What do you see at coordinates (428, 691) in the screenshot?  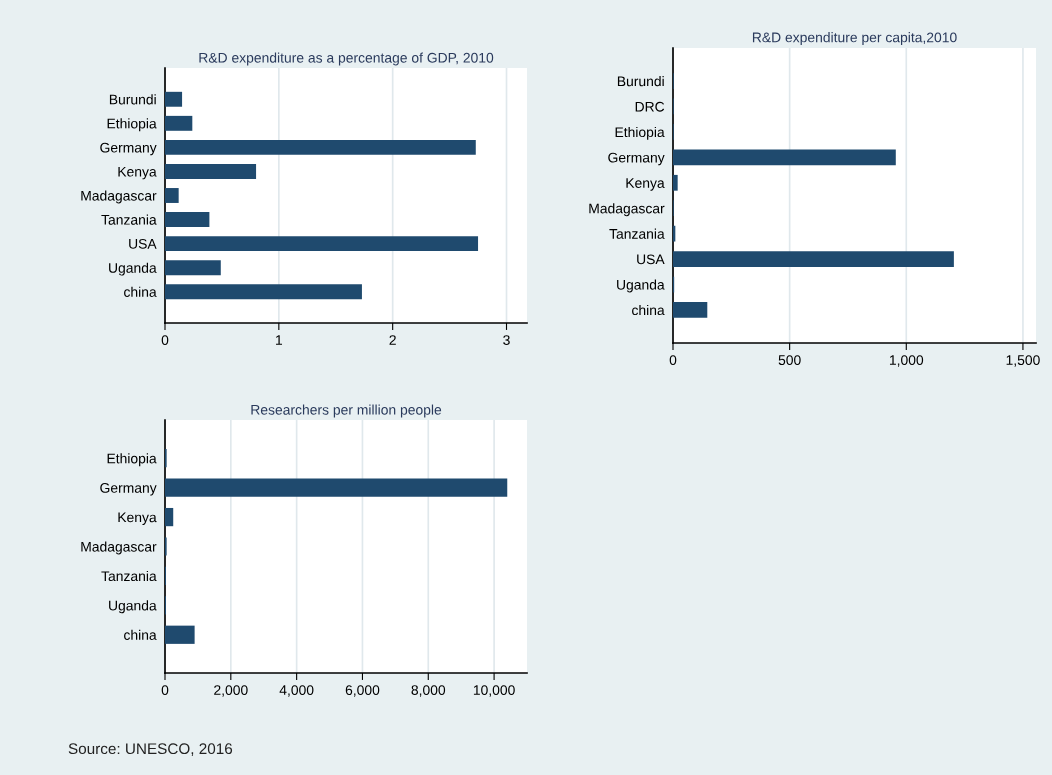 I see `x-tick-label: 8,000` at bounding box center [428, 691].